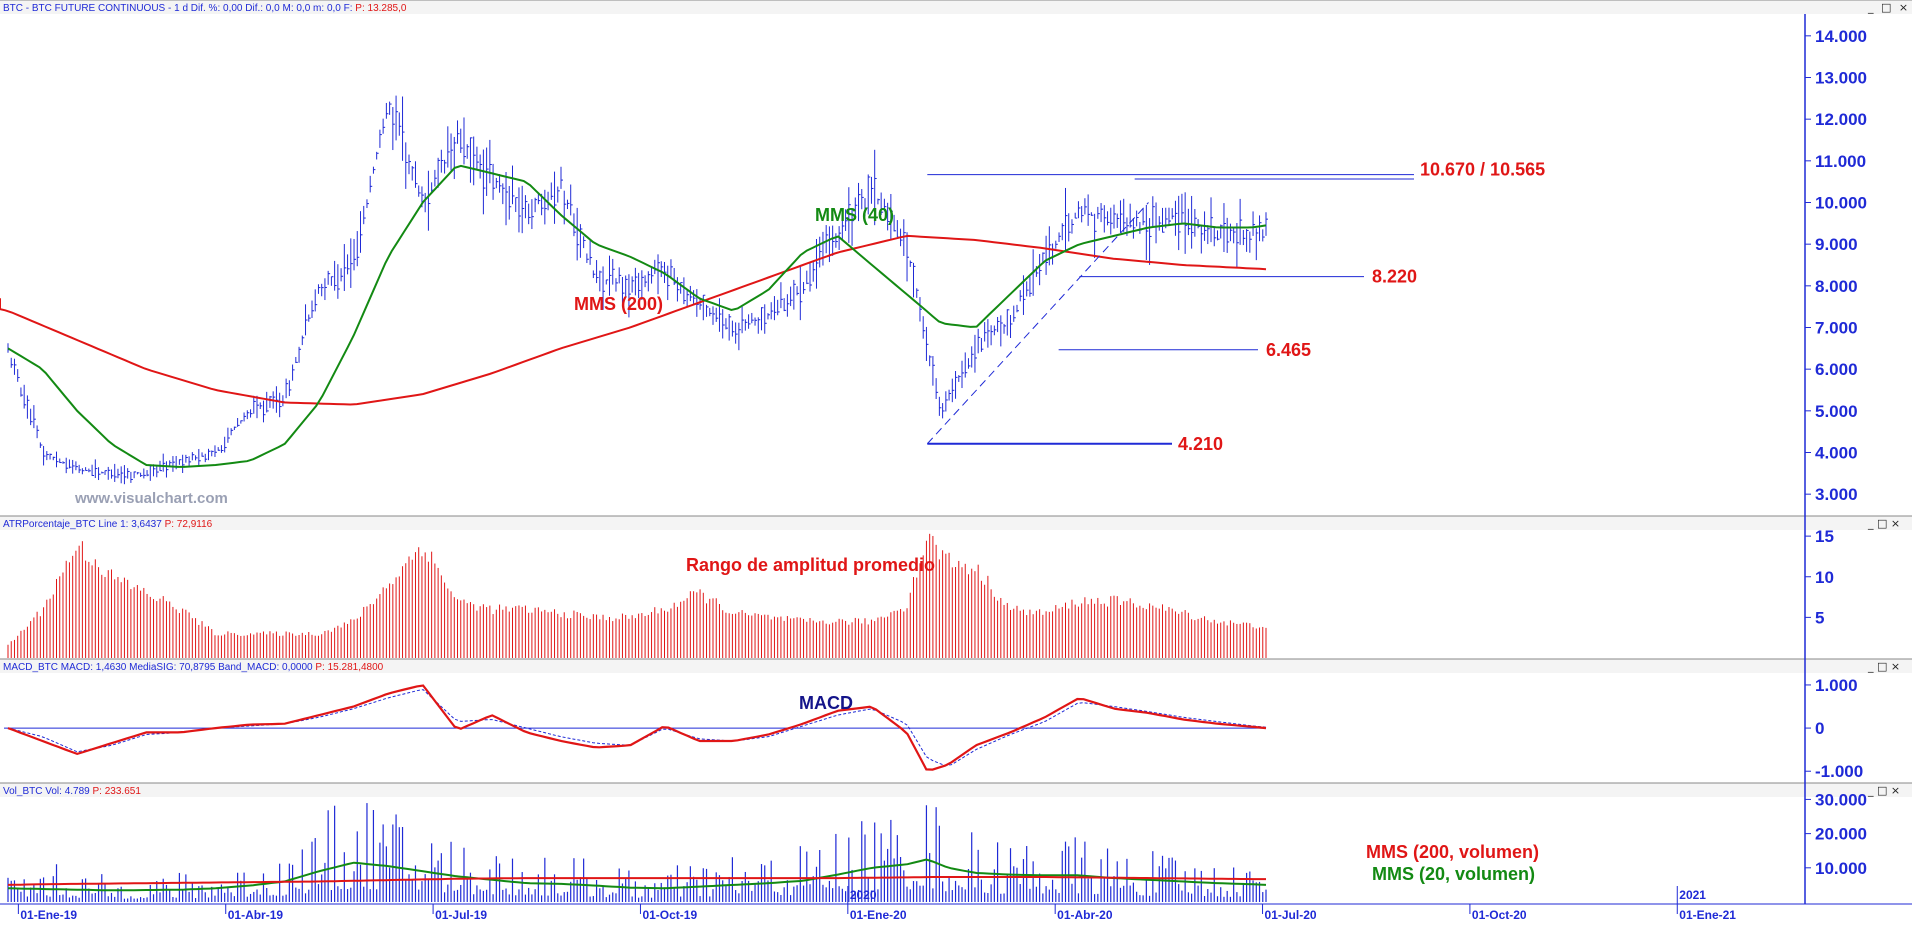 The width and height of the screenshot is (1912, 927). Describe the element at coordinates (1836, 685) in the screenshot. I see `y-tick-label: 1.000` at that location.